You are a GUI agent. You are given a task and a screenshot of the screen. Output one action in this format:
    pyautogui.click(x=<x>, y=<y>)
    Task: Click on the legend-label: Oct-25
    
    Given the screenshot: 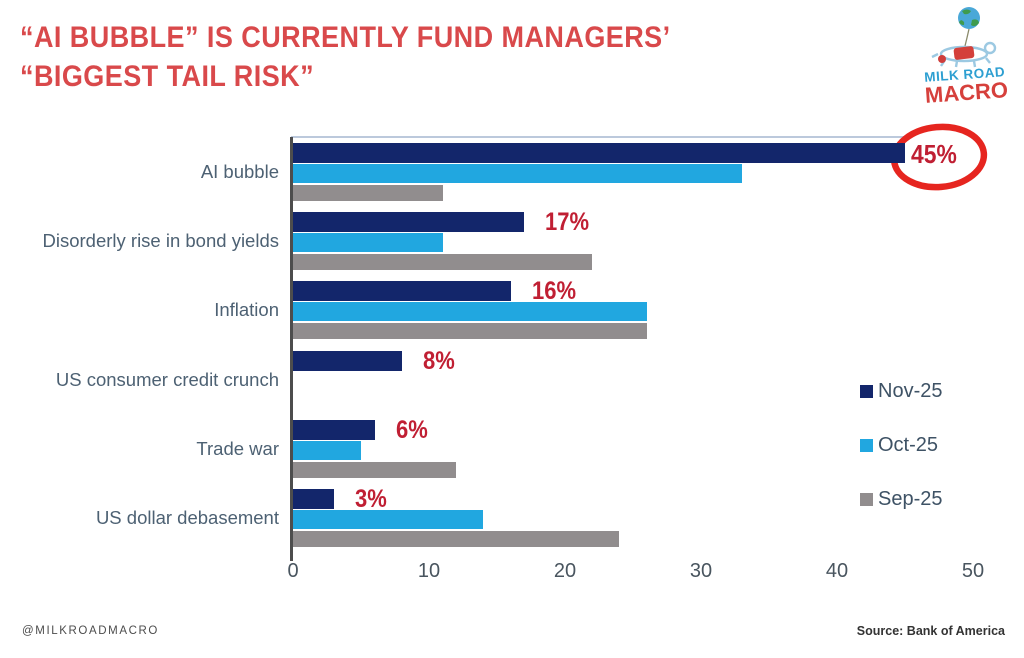 What is the action you would take?
    pyautogui.click(x=908, y=445)
    